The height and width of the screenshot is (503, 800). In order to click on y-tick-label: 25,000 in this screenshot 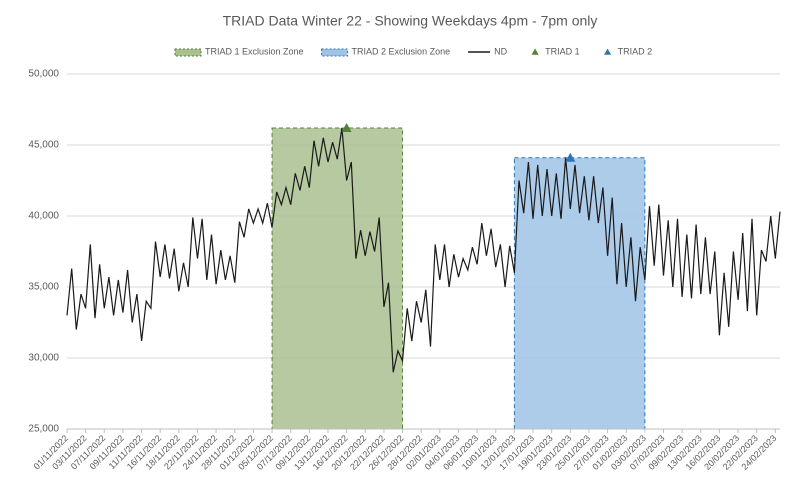, I will do `click(43, 429)`.